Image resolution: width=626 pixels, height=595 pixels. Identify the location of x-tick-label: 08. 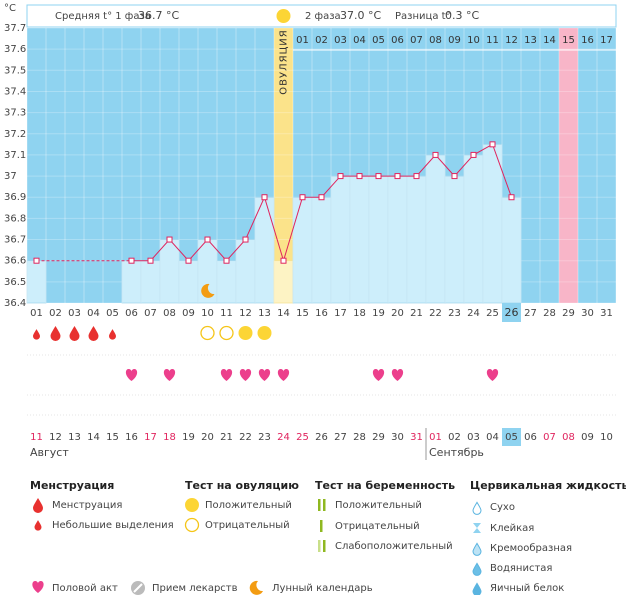
(169, 313).